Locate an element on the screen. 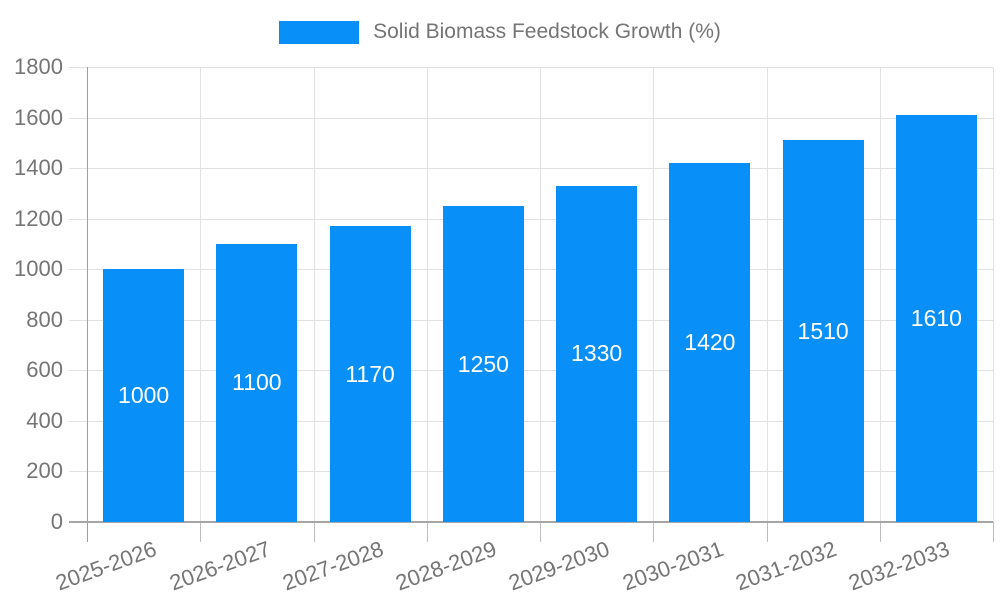 Image resolution: width=1000 pixels, height=600 pixels. bar-value-label: 1000 is located at coordinates (144, 395).